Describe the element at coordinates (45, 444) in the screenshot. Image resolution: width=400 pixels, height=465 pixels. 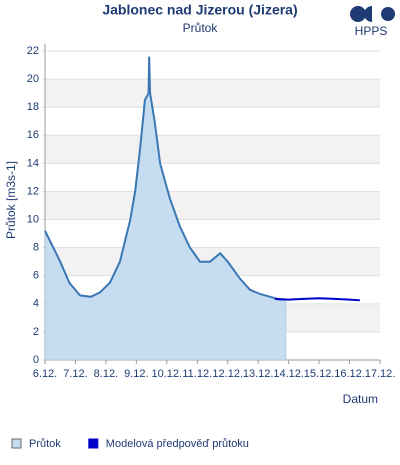
I see `legend-label: Průtok` at that location.